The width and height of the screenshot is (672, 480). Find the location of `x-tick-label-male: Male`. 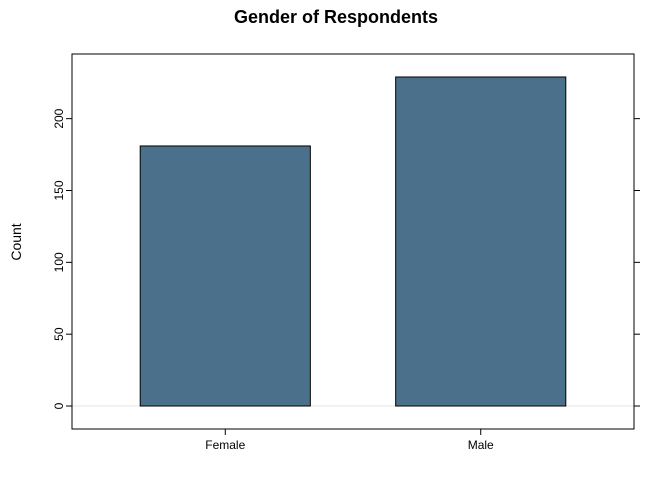

x-tick-label-male: Male is located at coordinates (481, 445).